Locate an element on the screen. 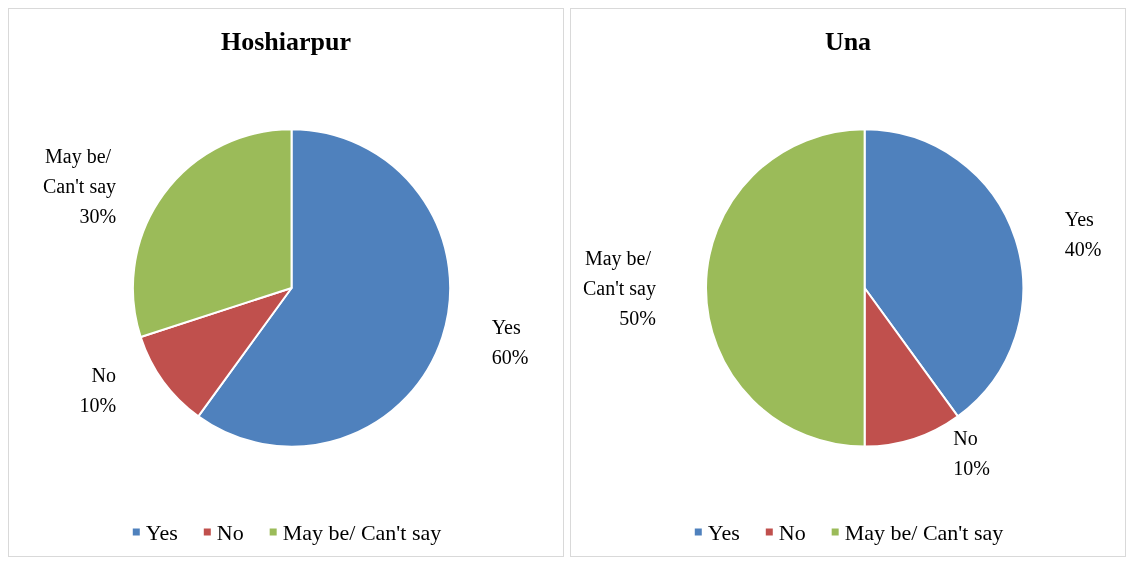  data-label: 30% is located at coordinates (98, 215).